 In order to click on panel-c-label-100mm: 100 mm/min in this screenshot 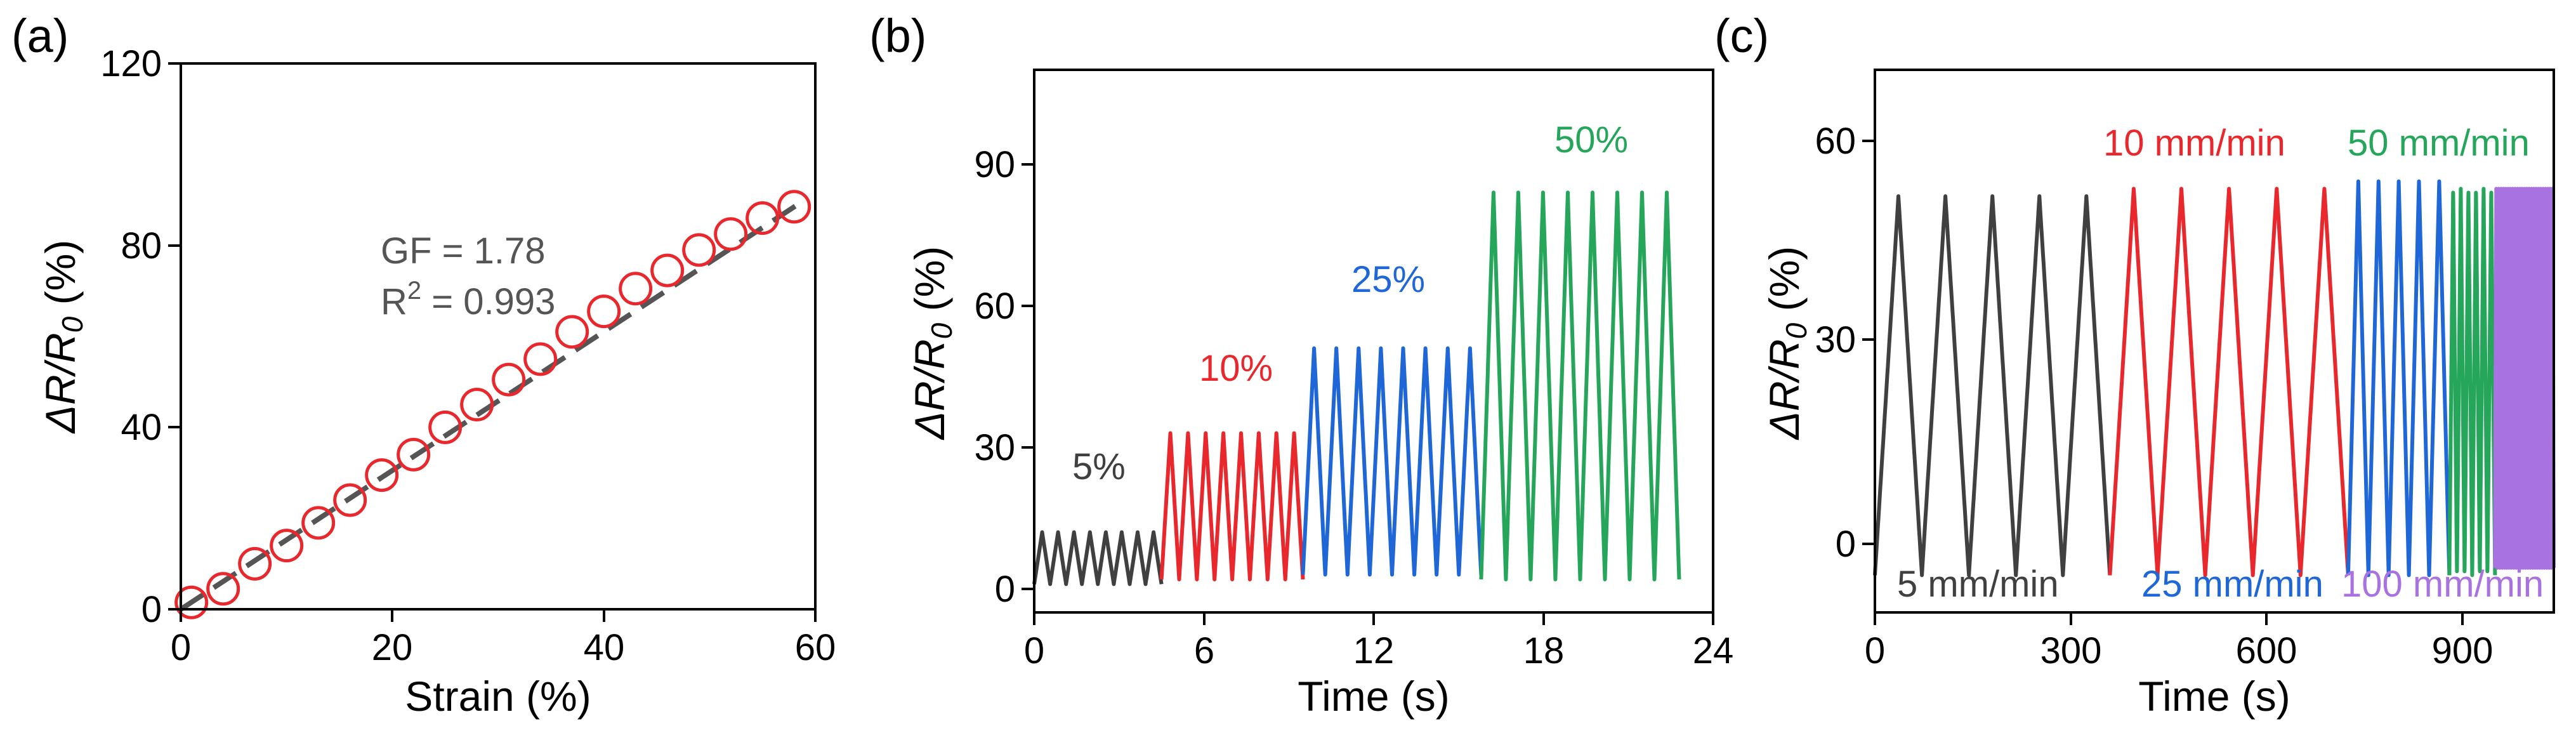, I will do `click(2442, 584)`.